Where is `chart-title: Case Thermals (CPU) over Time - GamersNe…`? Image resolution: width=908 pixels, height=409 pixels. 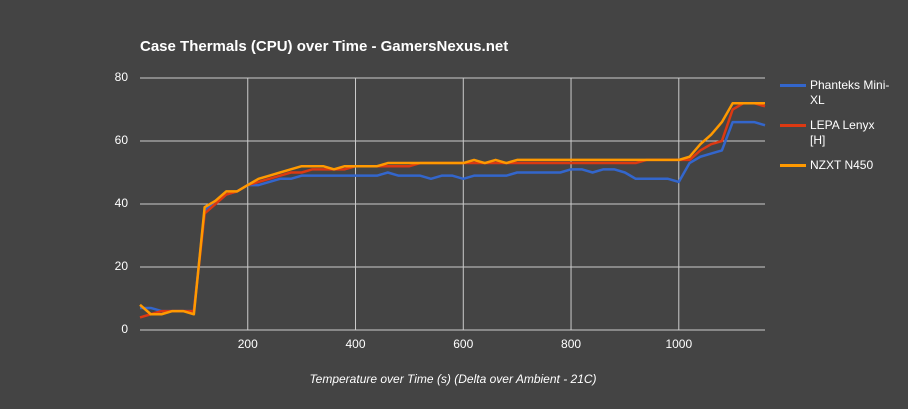
chart-title: Case Thermals (CPU) over Time - GamersNe… is located at coordinates (324, 46).